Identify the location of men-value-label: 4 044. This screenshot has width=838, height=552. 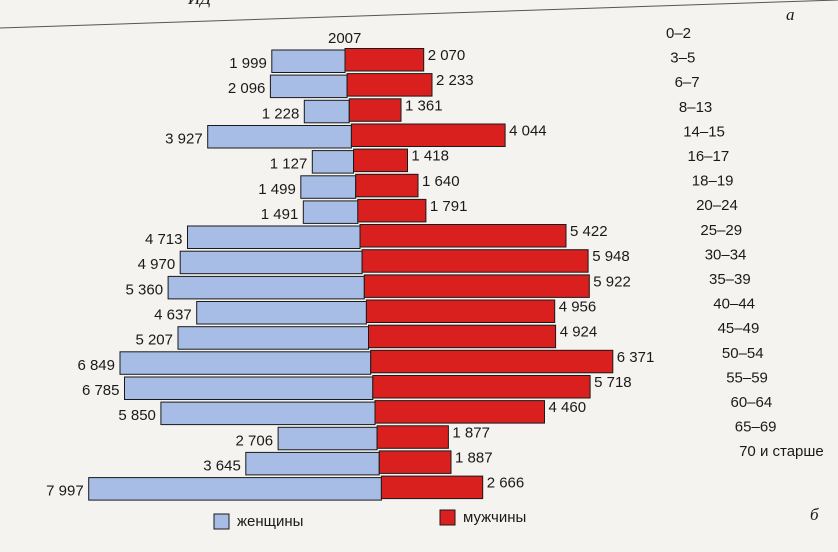
(528, 130).